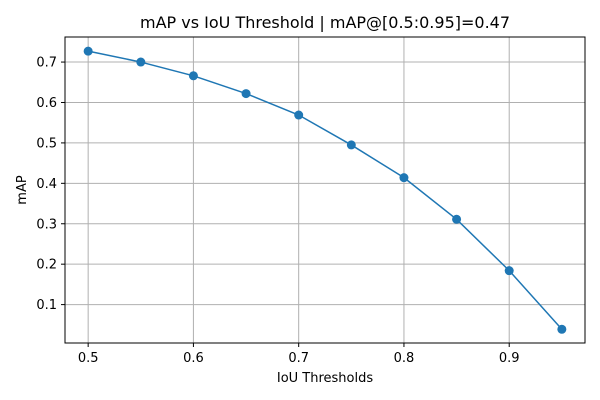  I want to click on data-point-0.85, so click(457, 219).